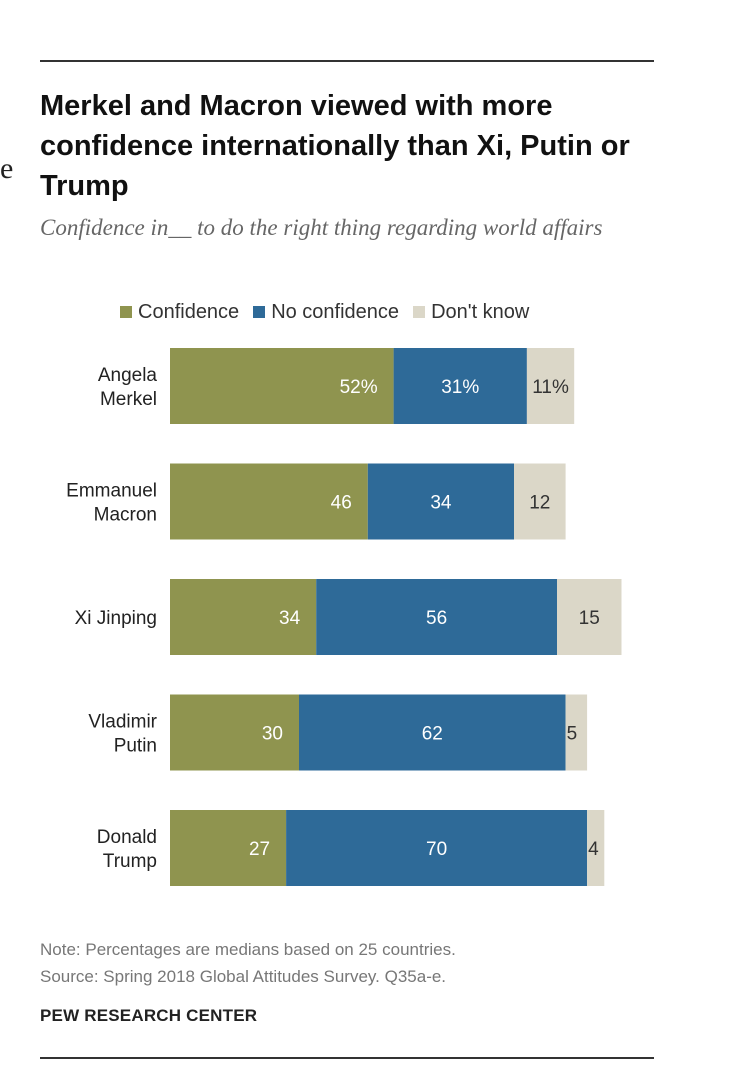 Image resolution: width=752 pixels, height=1066 pixels. Describe the element at coordinates (149, 1015) in the screenshot. I see `brand-logo-text: PEW RESEARCH CENTER` at that location.